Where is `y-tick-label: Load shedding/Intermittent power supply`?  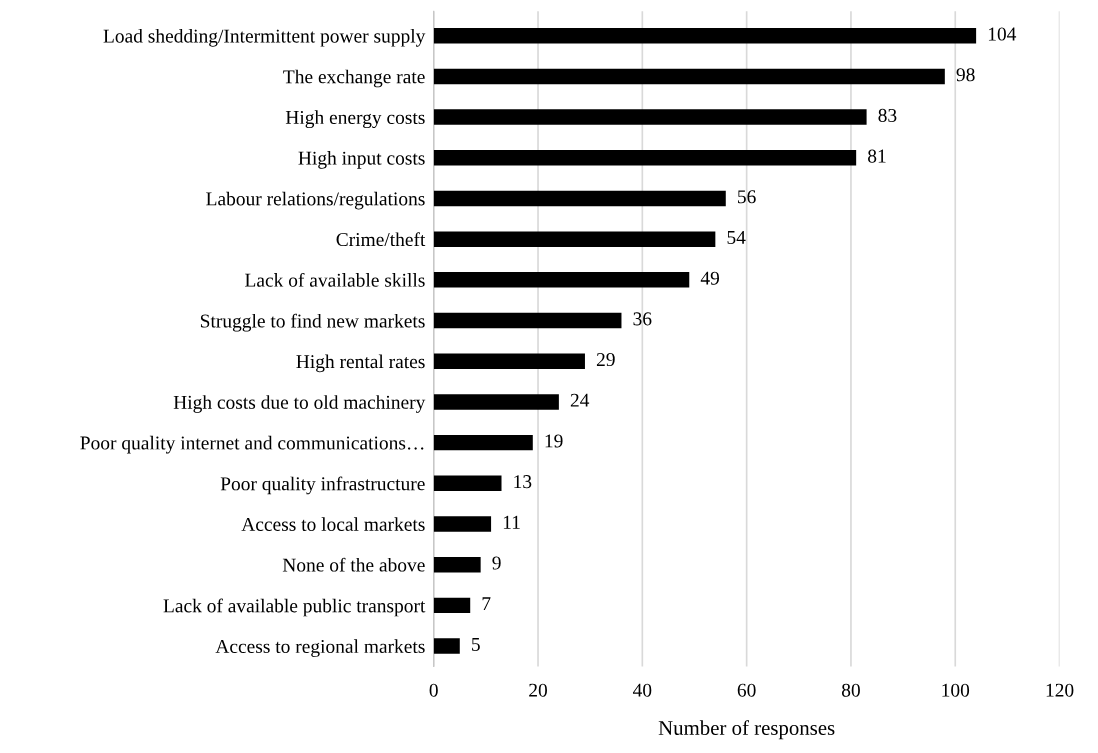 y-tick-label: Load shedding/Intermittent power supply is located at coordinates (264, 37).